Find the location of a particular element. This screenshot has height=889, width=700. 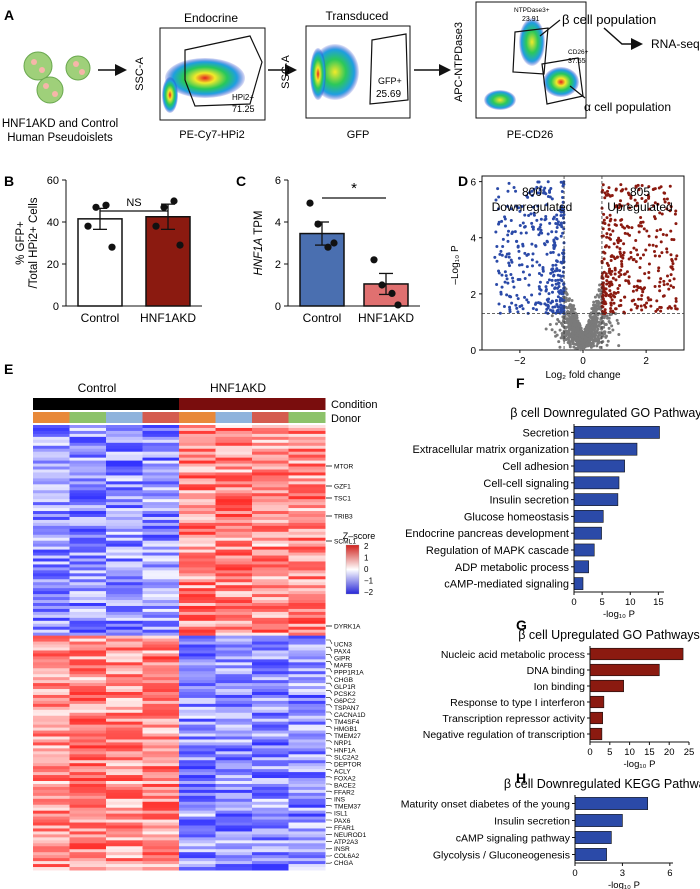

gene-label: MTOR is located at coordinates (344, 467).